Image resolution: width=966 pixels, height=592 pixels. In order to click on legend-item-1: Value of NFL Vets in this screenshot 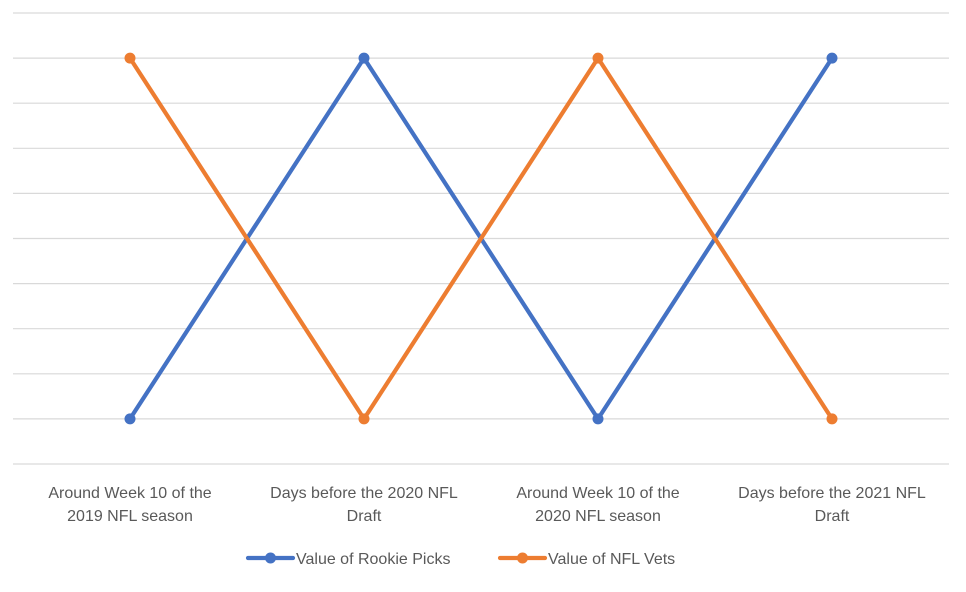, I will do `click(586, 559)`.